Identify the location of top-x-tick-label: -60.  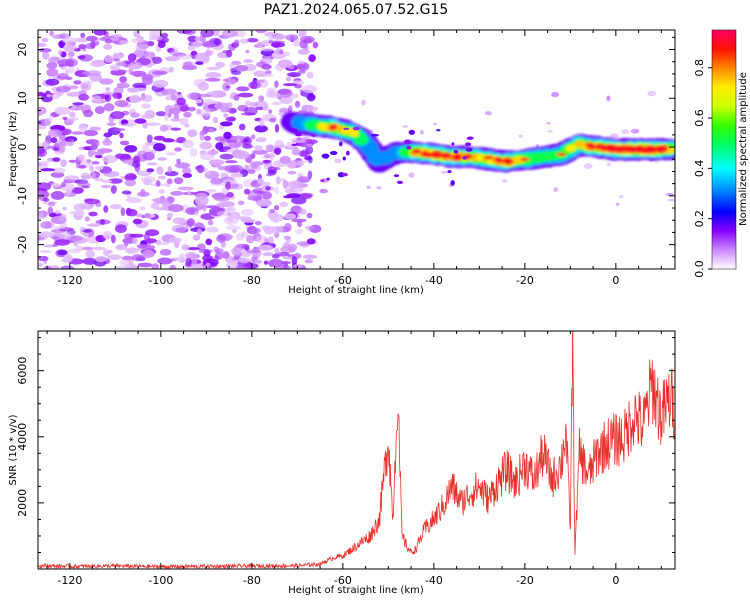
(343, 280).